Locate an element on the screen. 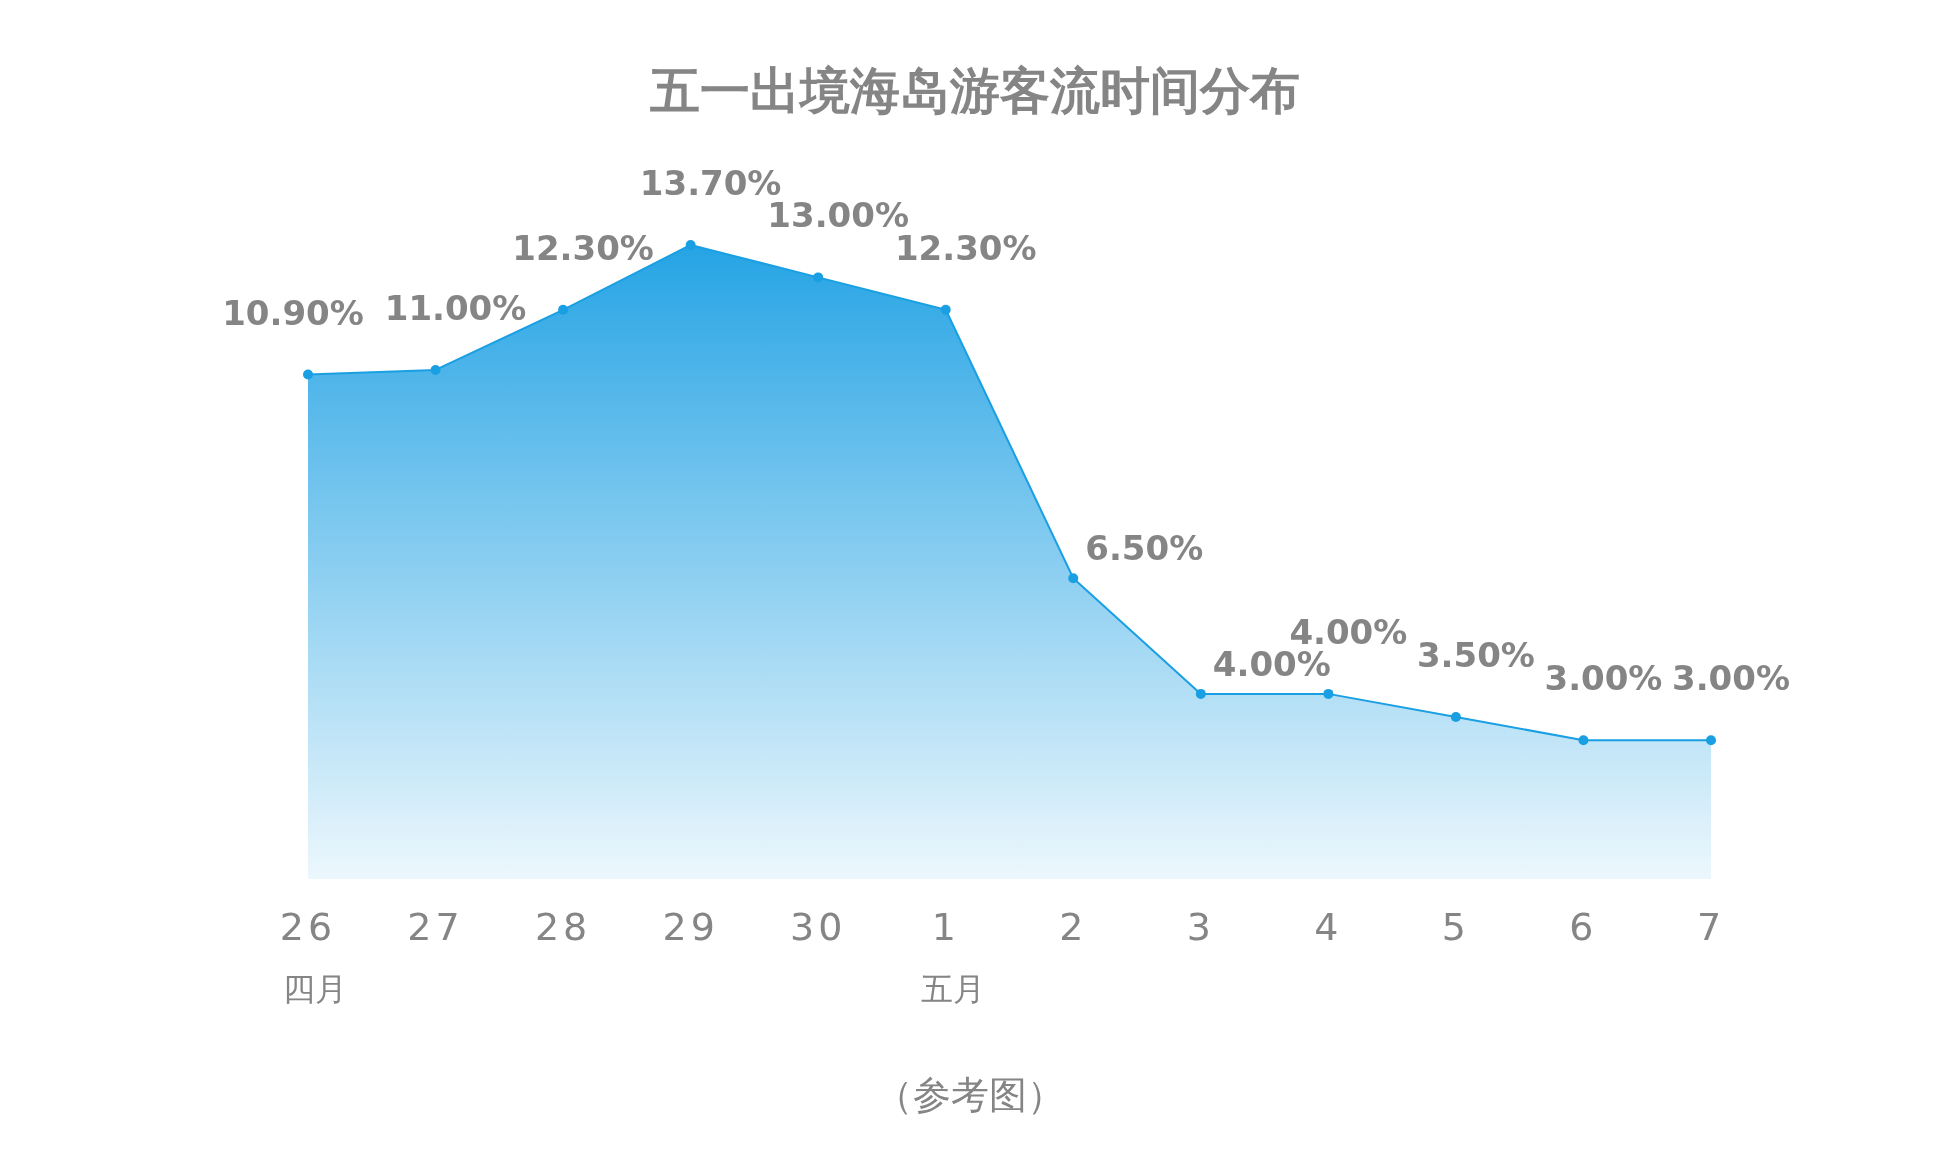 This screenshot has height=1176, width=1950. x-tick-label: 28 is located at coordinates (563, 927).